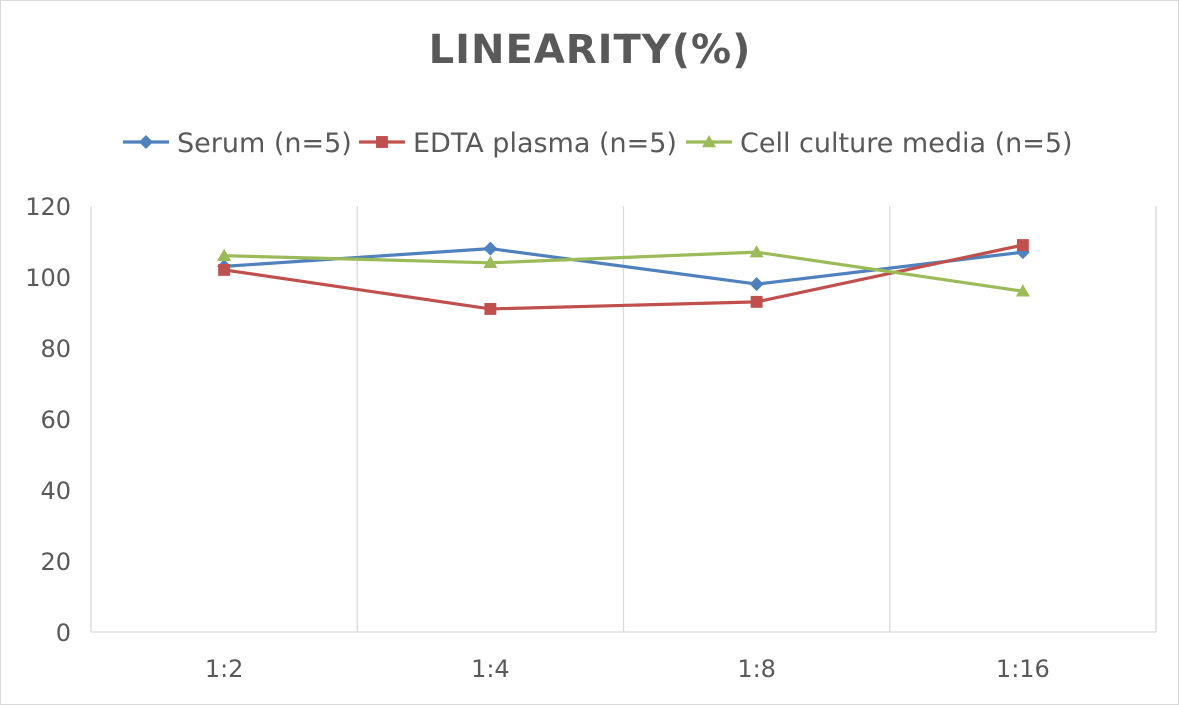 The image size is (1179, 705). Describe the element at coordinates (590, 50) in the screenshot. I see `chart-title: LINEARITY(%)` at that location.